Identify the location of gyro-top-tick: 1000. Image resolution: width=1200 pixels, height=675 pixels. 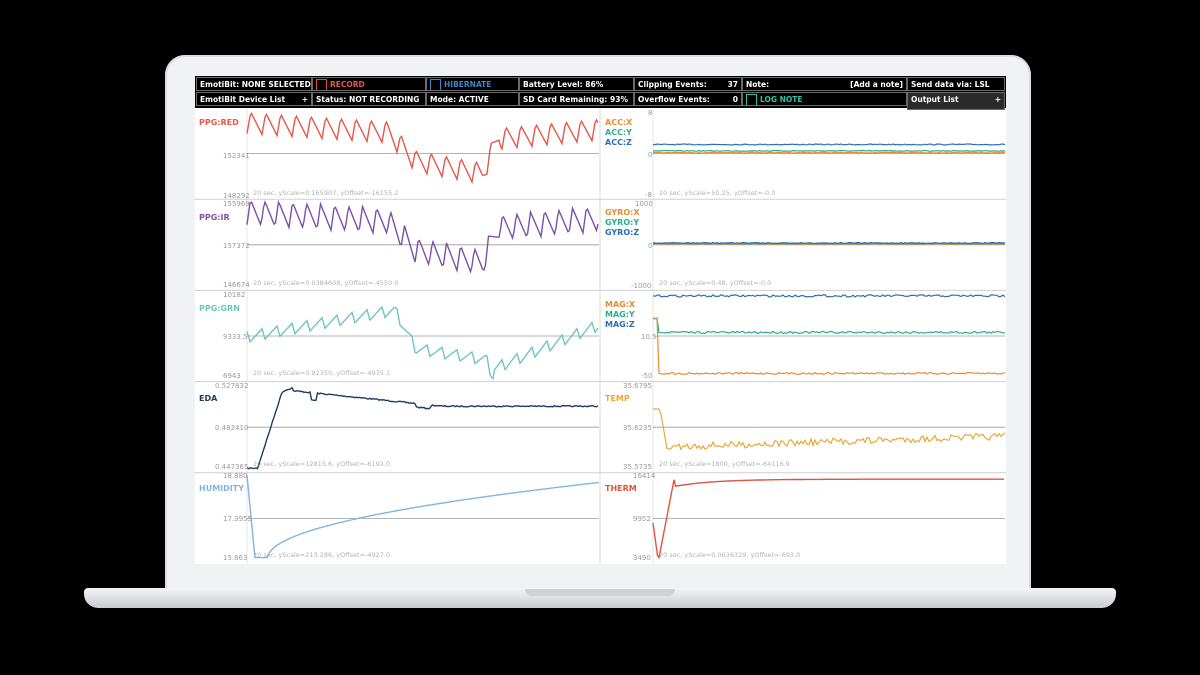
(644, 204).